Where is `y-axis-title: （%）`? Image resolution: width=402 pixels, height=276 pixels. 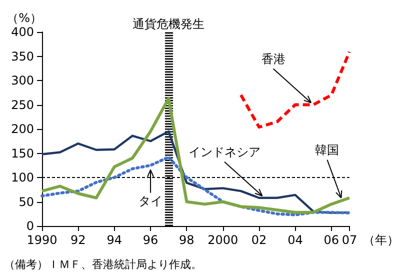
y-axis-title: （%） is located at coordinates (24, 18).